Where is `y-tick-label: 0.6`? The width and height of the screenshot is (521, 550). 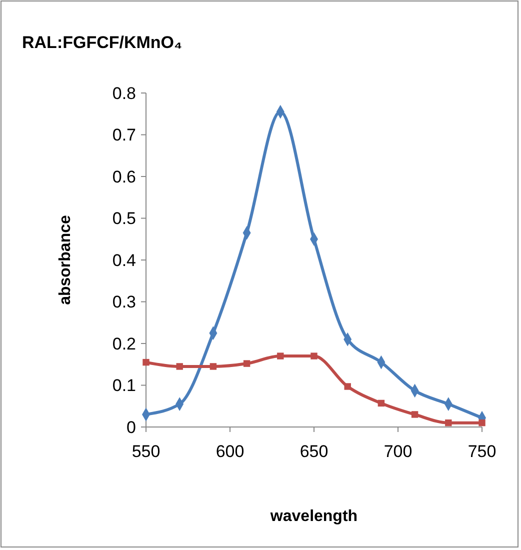 y-tick-label: 0.6 is located at coordinates (124, 176).